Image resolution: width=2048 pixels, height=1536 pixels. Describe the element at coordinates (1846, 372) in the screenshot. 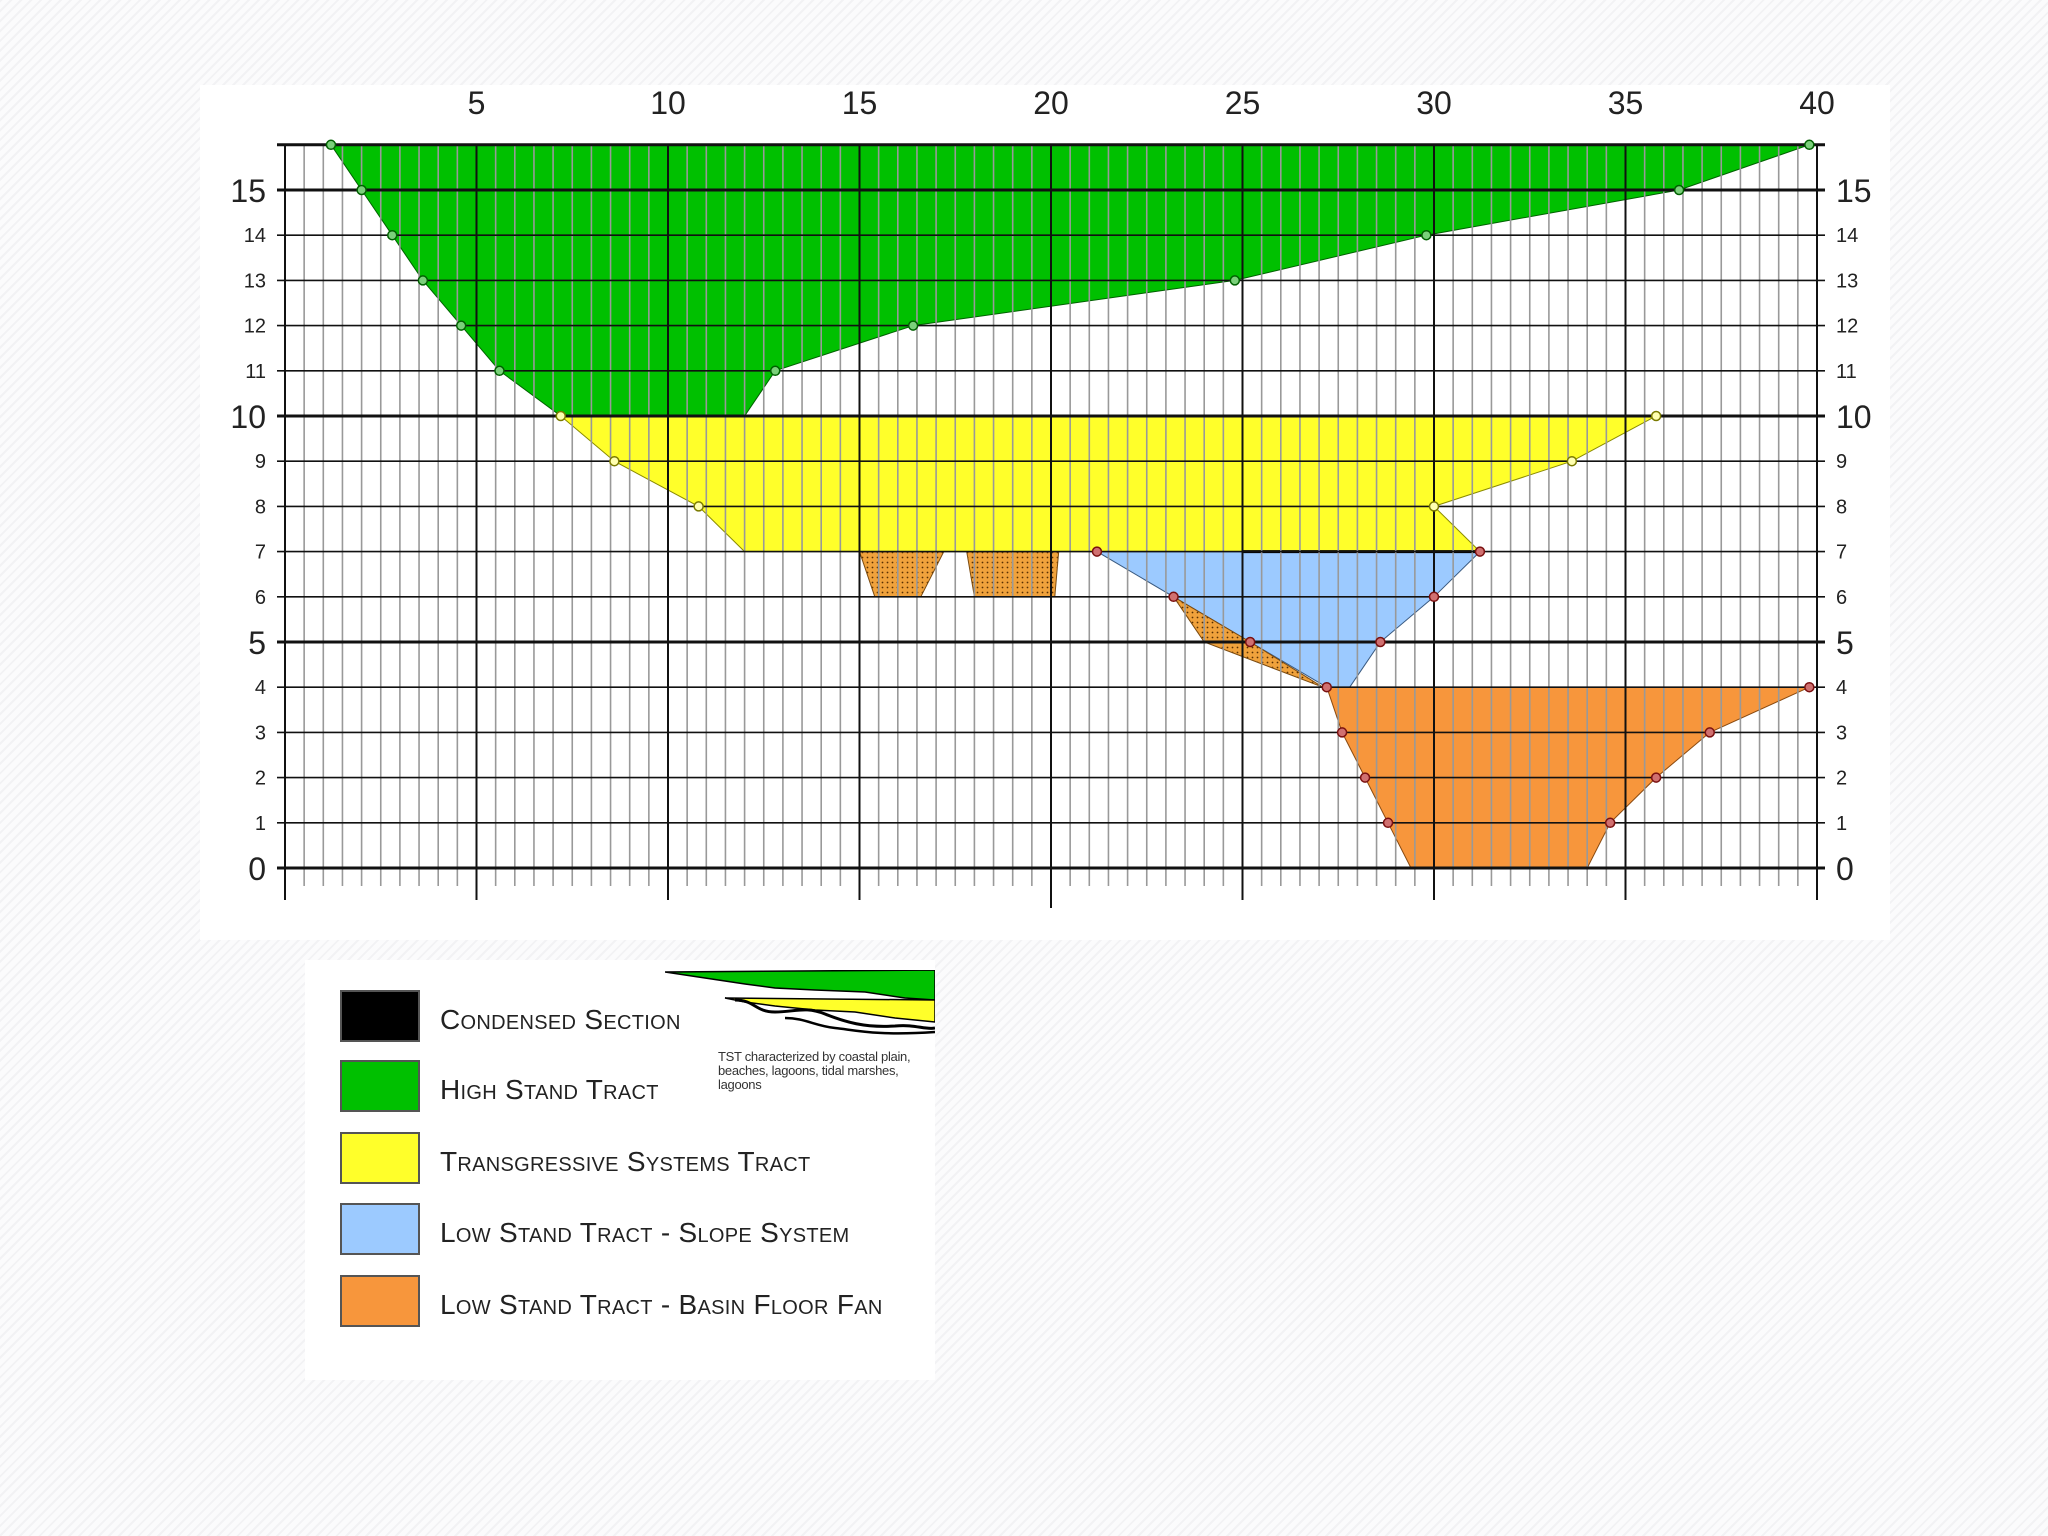

I see `y-tick-label-right: 11` at that location.